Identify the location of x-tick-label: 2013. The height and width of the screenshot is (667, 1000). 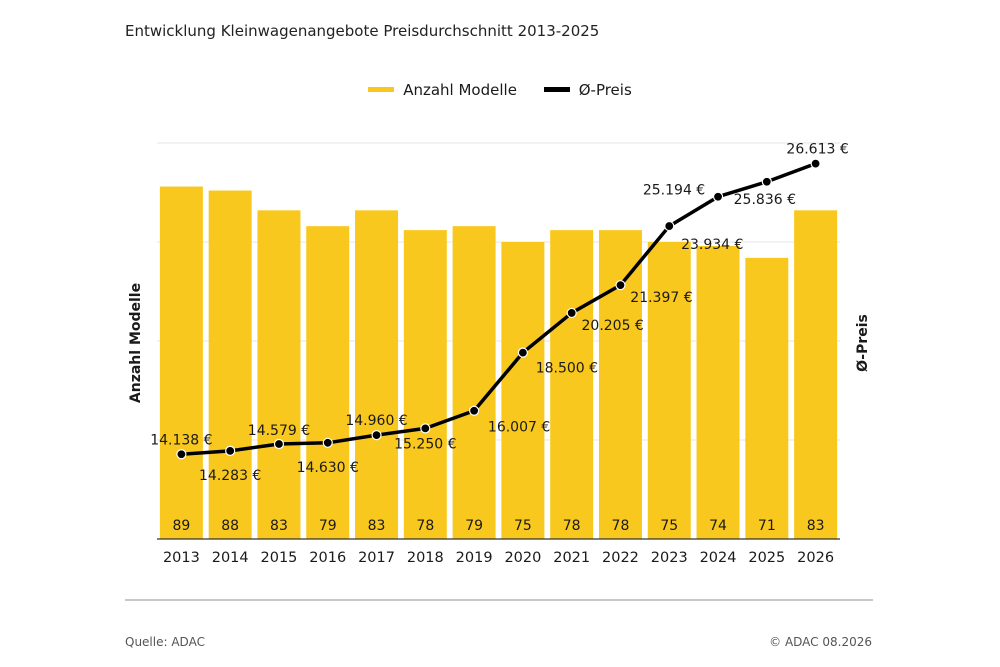
(181, 558).